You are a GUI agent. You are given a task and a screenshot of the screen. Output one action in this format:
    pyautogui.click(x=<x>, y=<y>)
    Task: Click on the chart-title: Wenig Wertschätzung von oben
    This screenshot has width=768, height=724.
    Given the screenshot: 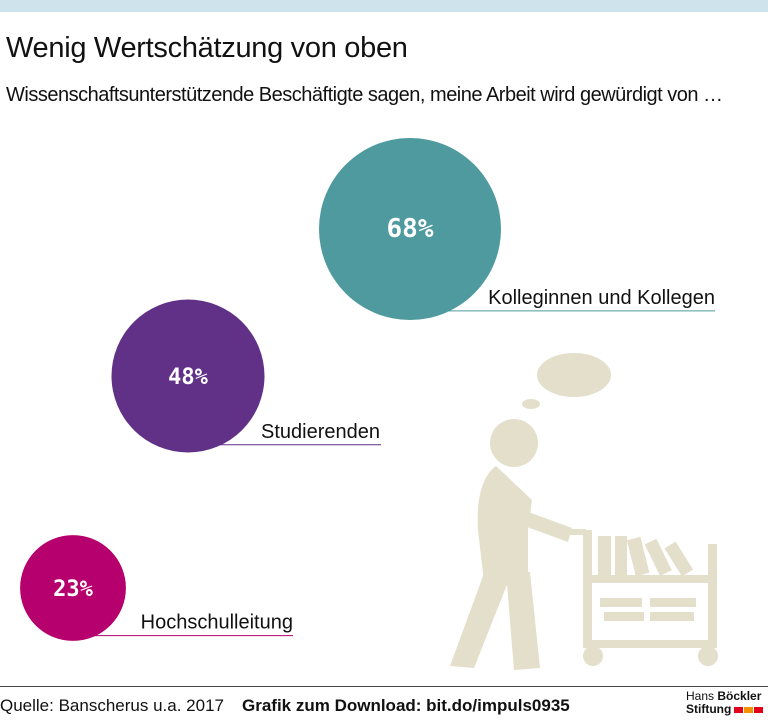 What is the action you would take?
    pyautogui.click(x=207, y=48)
    